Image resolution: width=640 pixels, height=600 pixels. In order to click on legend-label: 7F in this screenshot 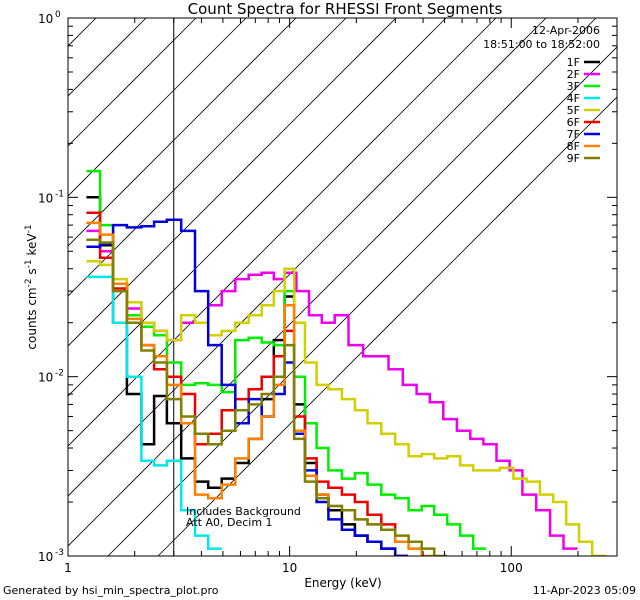, I will do `click(573, 134)`.